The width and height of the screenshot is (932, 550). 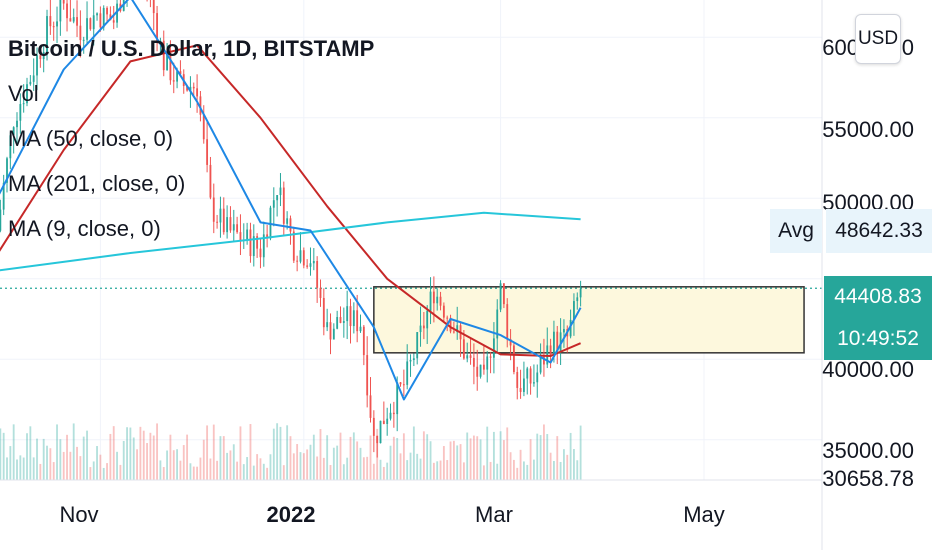 What do you see at coordinates (878, 318) in the screenshot?
I see `last-price-tag: 44408.83 10:49:52` at bounding box center [878, 318].